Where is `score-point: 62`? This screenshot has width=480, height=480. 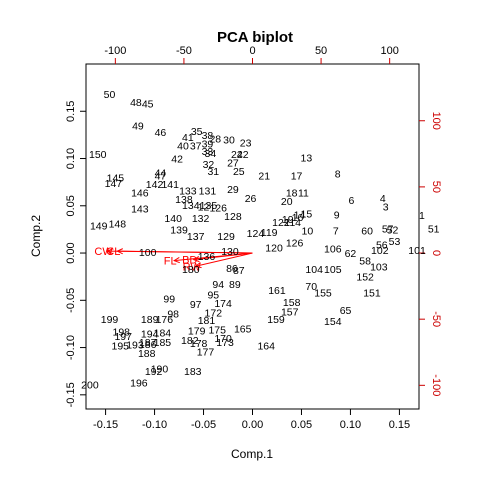
score-point: 62 is located at coordinates (351, 254).